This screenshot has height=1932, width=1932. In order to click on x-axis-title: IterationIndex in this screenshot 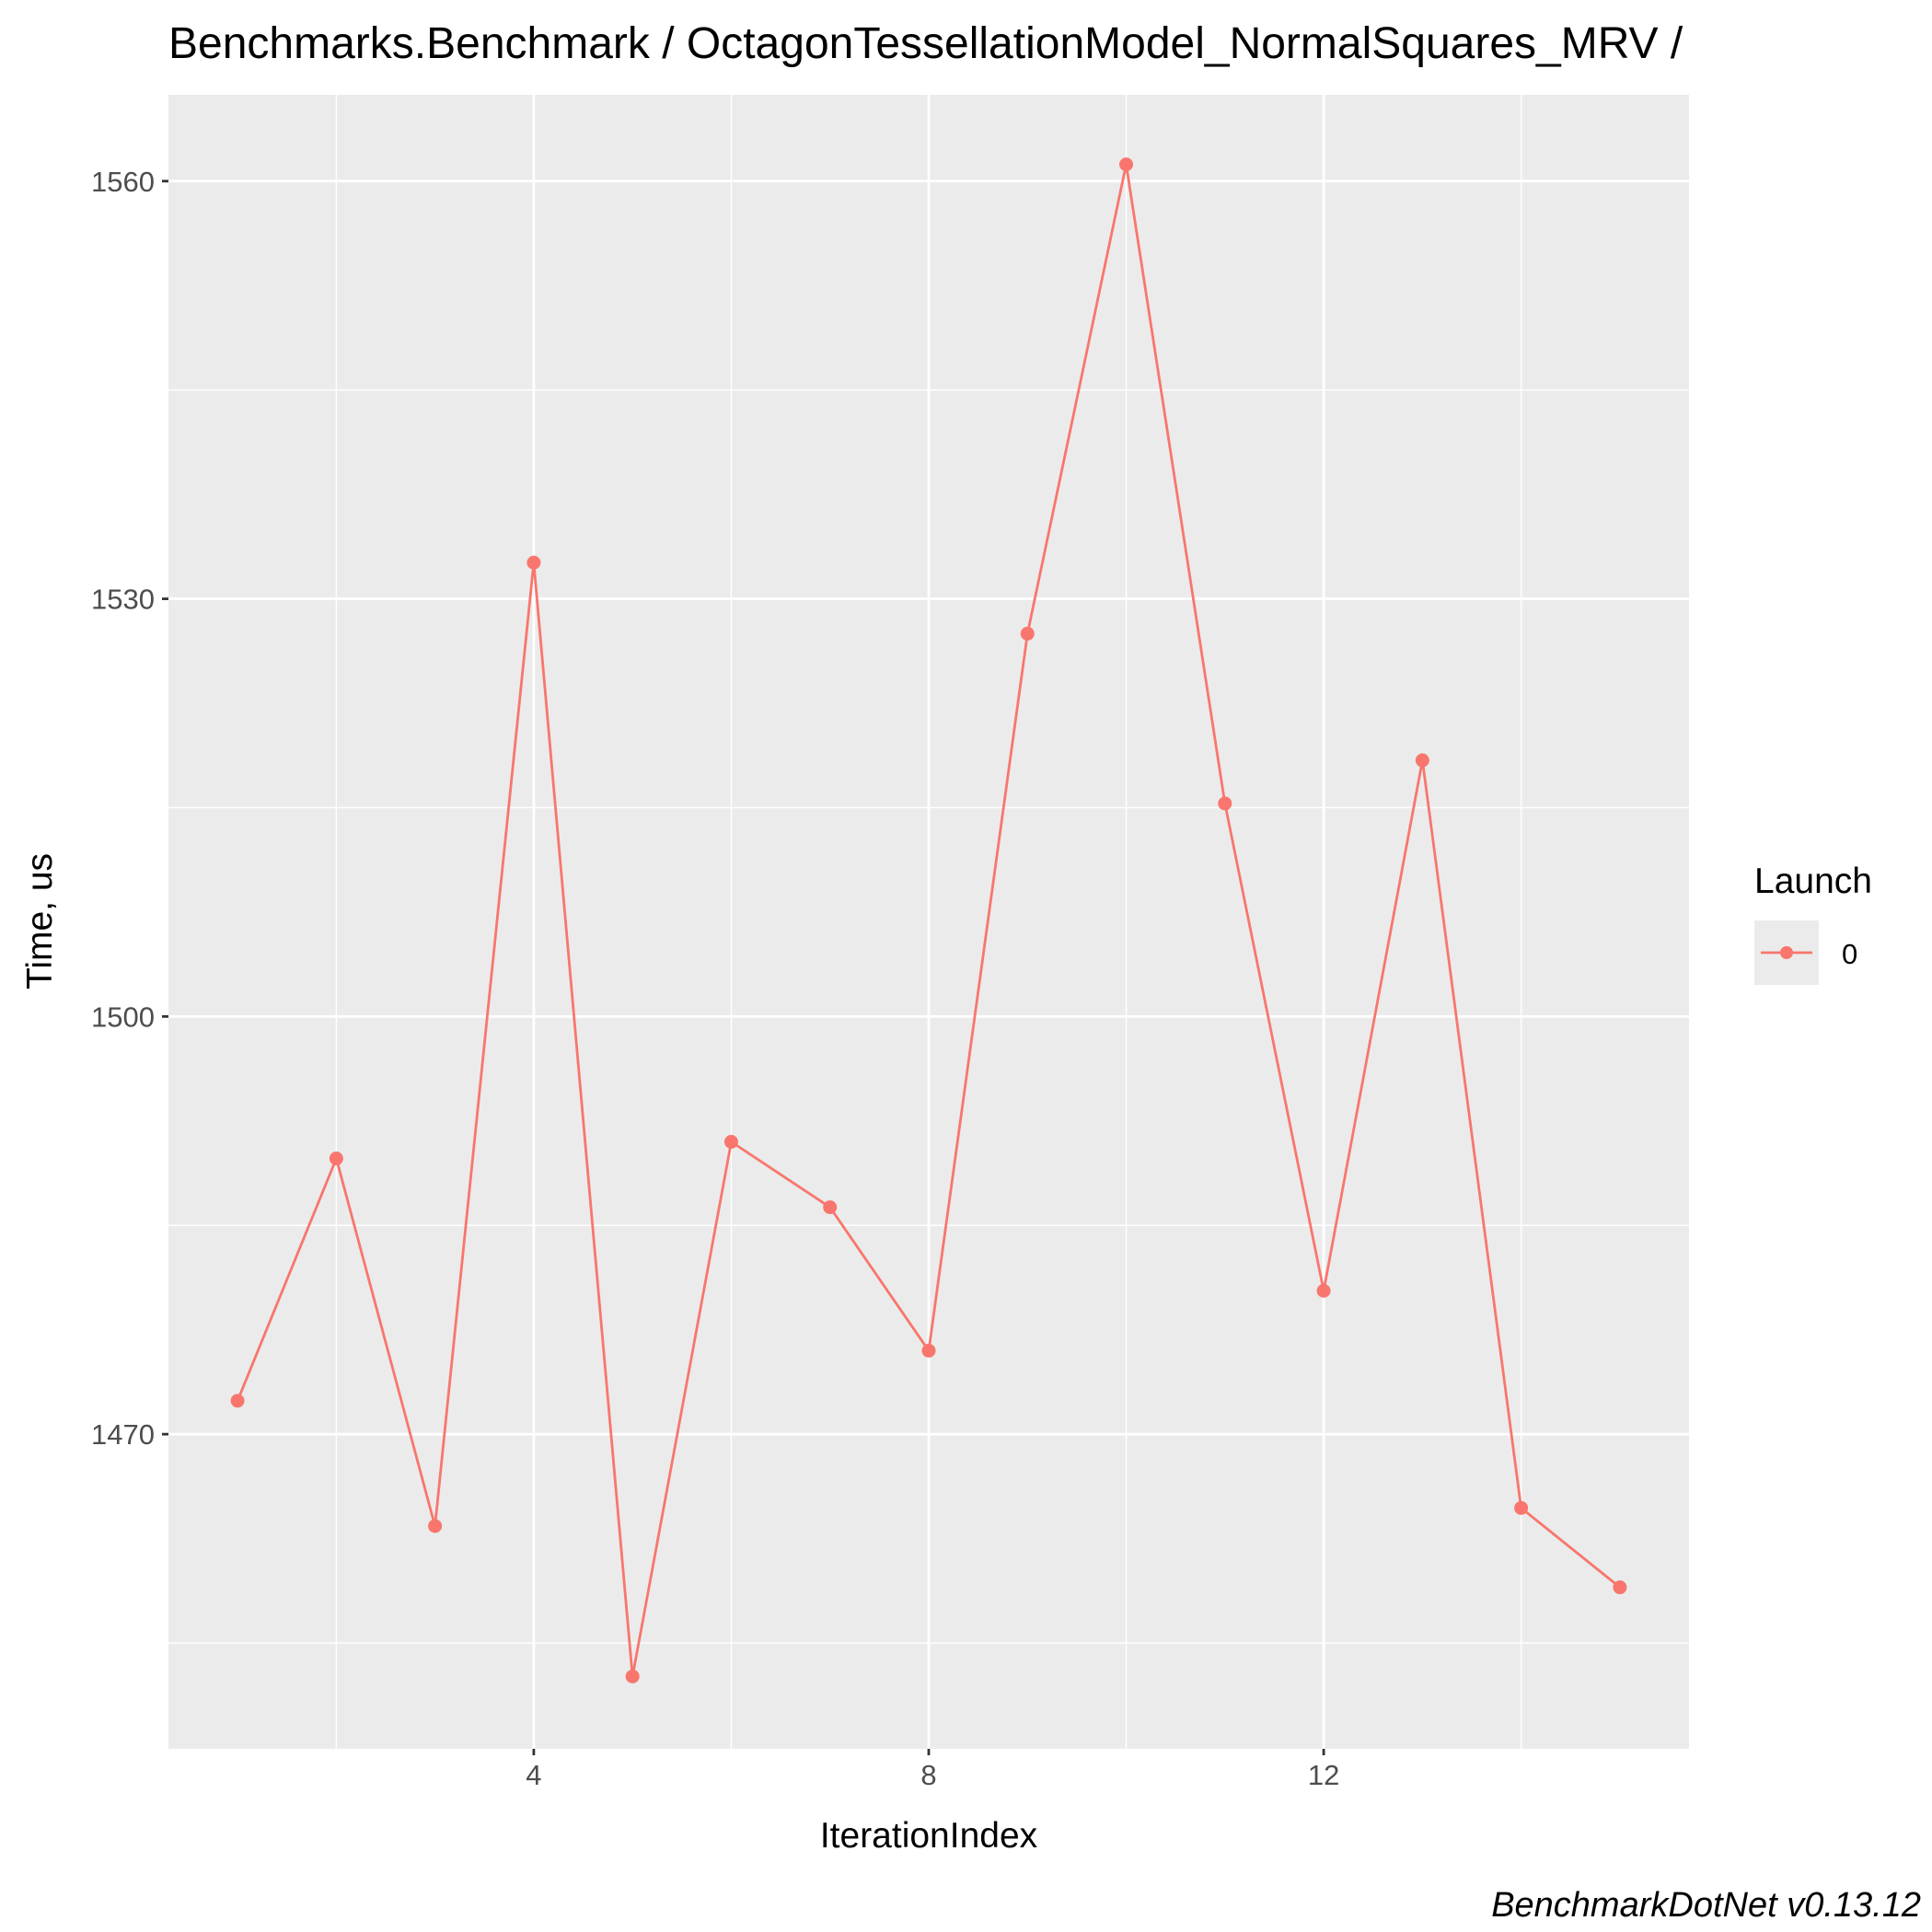, I will do `click(929, 1836)`.